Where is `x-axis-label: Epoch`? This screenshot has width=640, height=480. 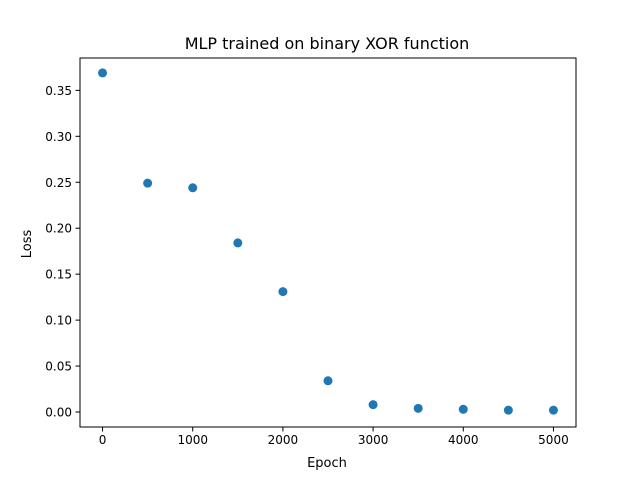
x-axis-label: Epoch is located at coordinates (327, 463).